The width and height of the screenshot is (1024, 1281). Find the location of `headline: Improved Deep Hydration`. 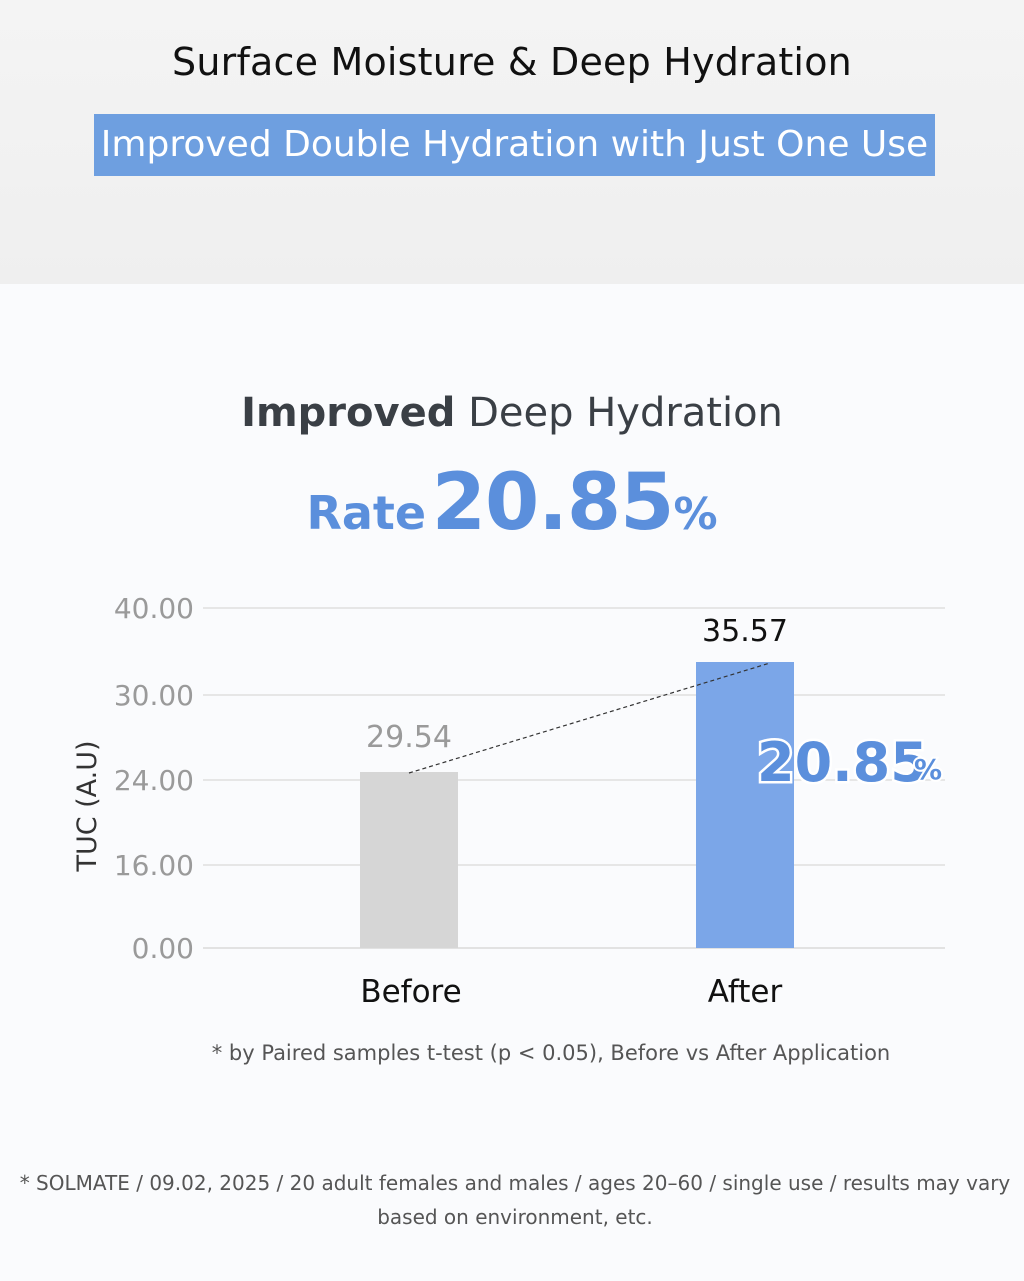

headline: Improved Deep Hydration is located at coordinates (512, 413).